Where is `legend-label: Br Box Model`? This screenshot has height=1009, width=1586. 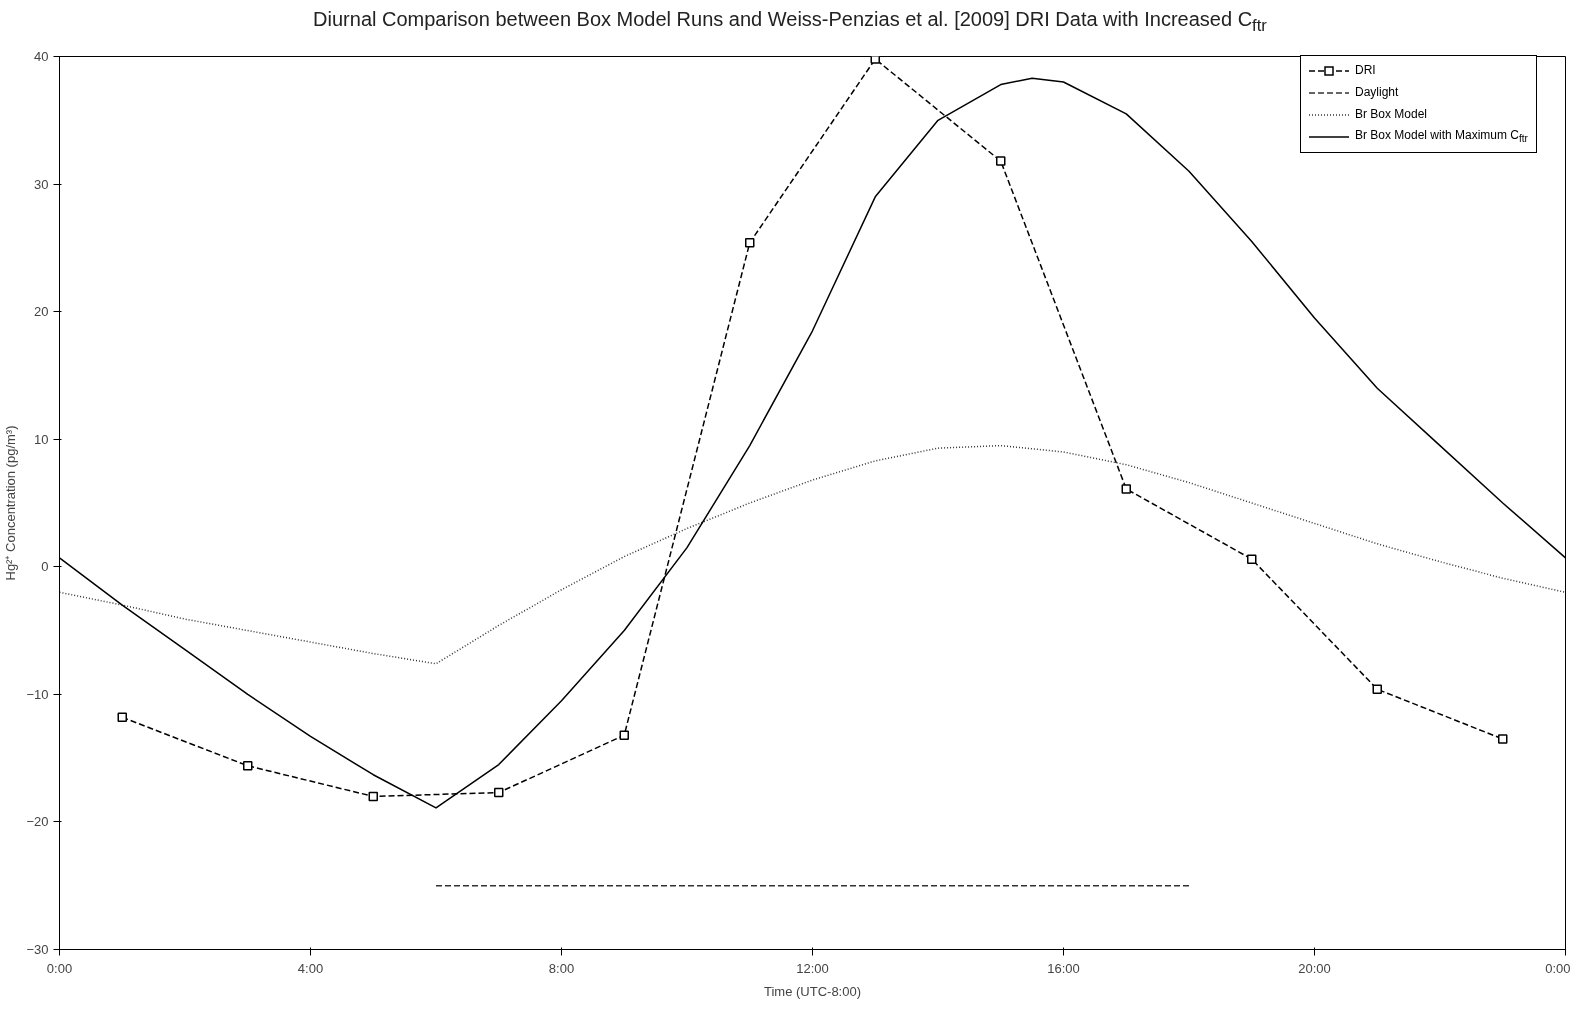
legend-label: Br Box Model is located at coordinates (1391, 115).